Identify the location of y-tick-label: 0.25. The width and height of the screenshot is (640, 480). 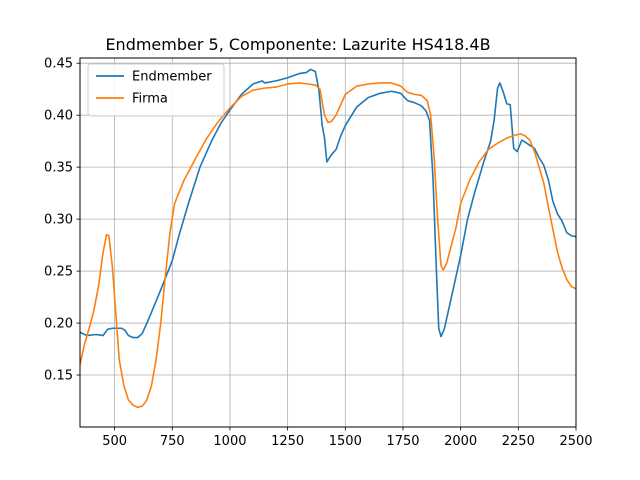
(58, 272).